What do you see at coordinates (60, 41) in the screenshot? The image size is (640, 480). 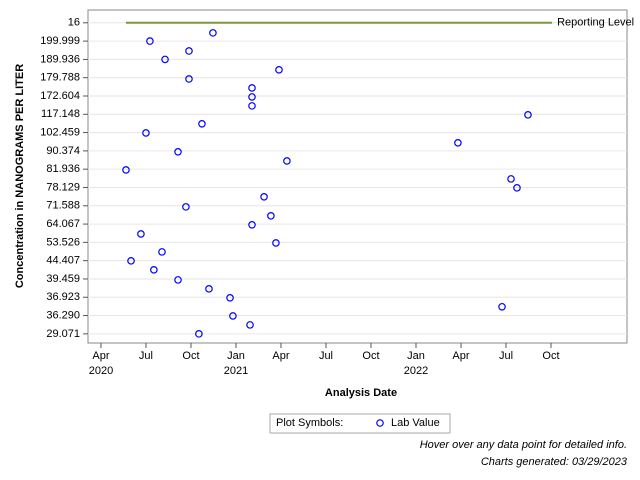 I see `y-tick-label: 199.999` at bounding box center [60, 41].